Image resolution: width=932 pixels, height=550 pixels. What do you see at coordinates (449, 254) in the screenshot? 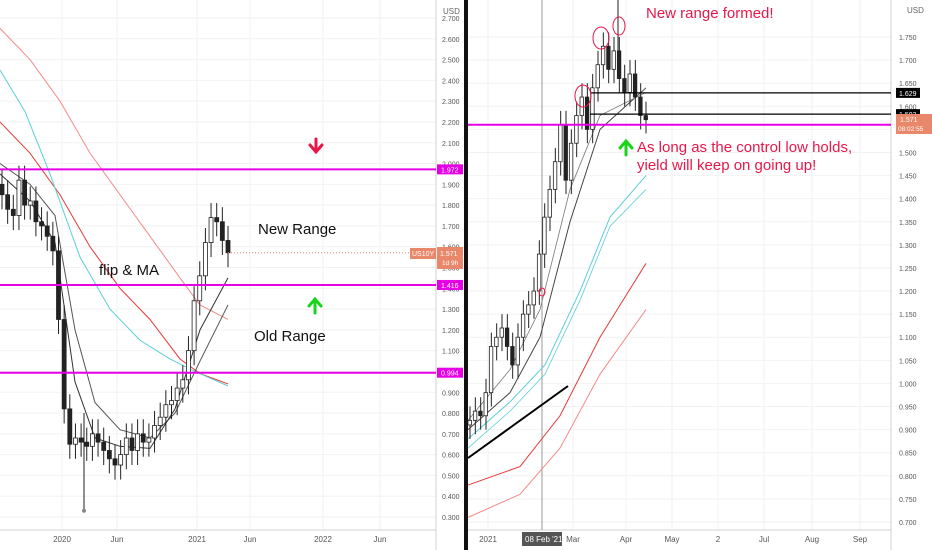
I see `left-price-tag-value: 1.571` at bounding box center [449, 254].